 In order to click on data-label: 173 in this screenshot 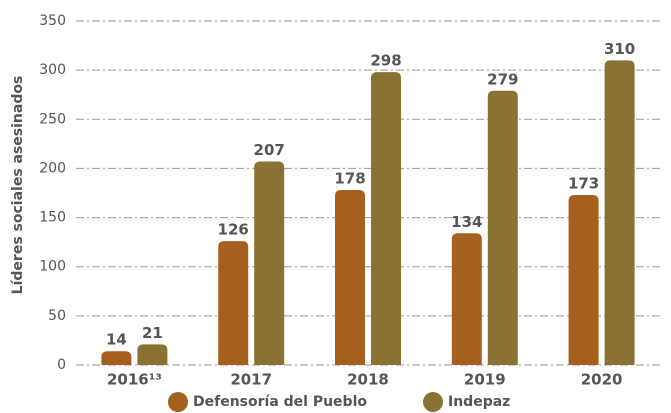, I will do `click(583, 183)`.